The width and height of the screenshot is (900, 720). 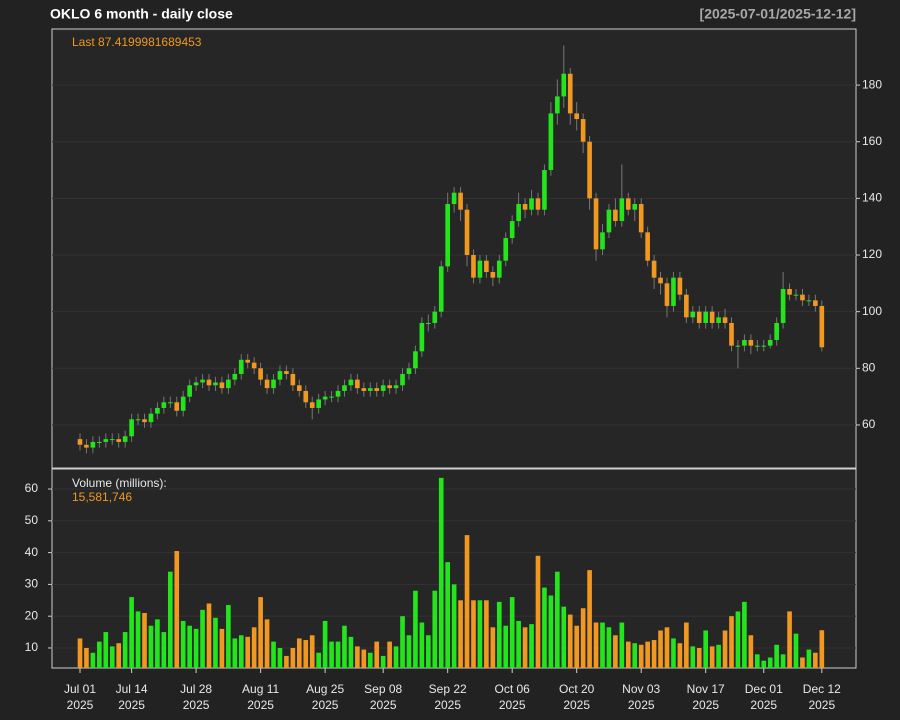 What do you see at coordinates (137, 42) in the screenshot?
I see `last-price: Last 87.4199981689453` at bounding box center [137, 42].